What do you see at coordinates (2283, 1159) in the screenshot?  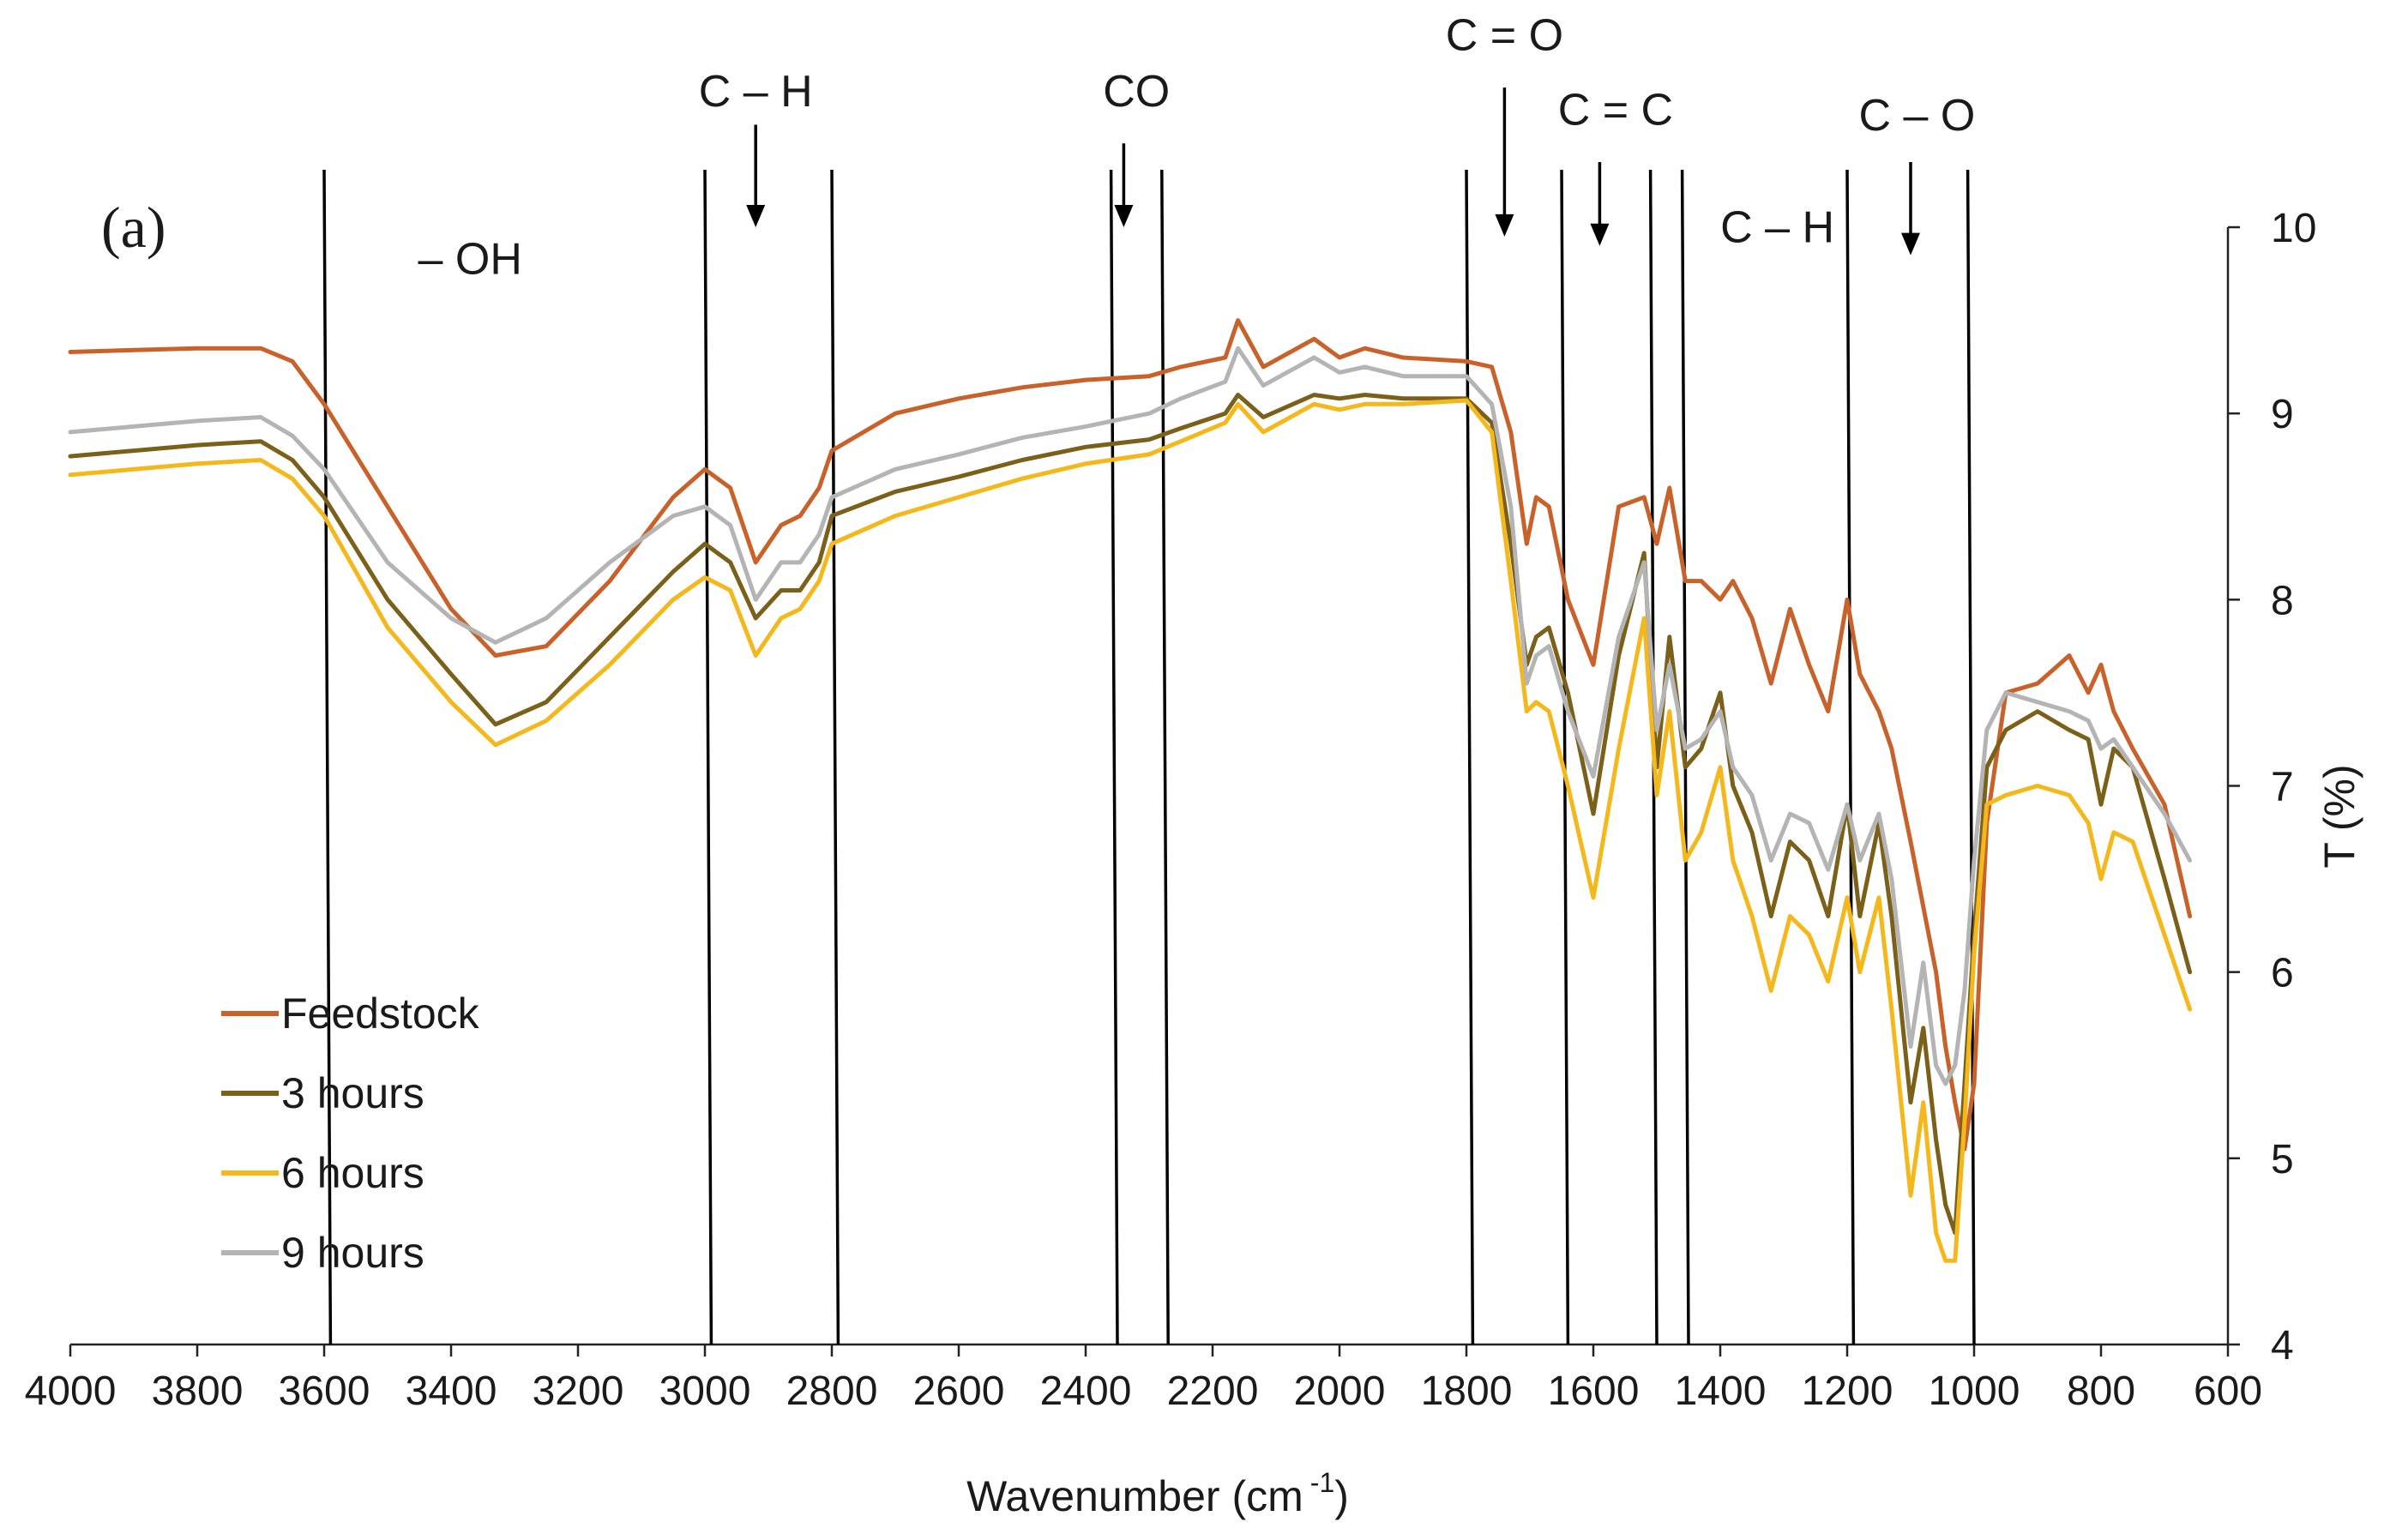 I see `y-tick-label: 5` at bounding box center [2283, 1159].